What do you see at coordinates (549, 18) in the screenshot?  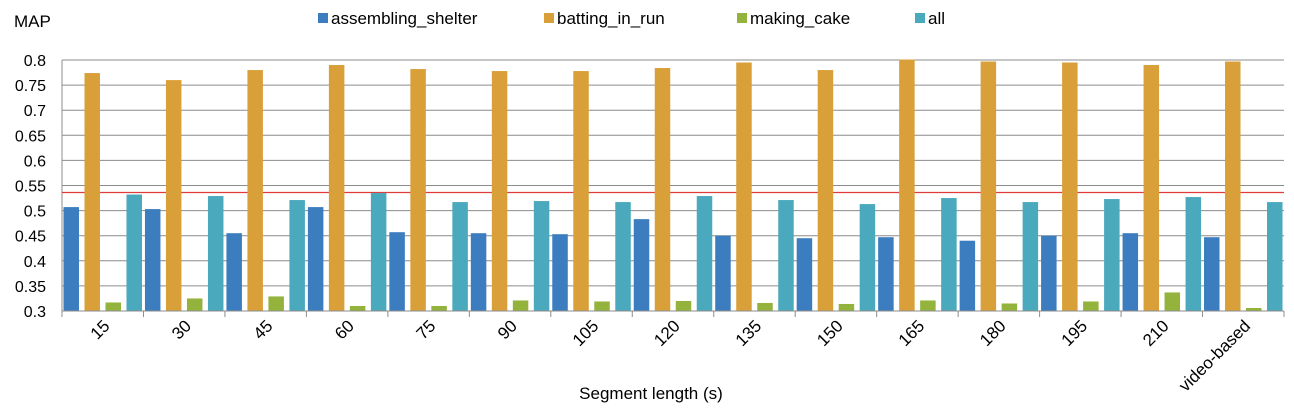 I see `legend-swatch-batting_in_run` at bounding box center [549, 18].